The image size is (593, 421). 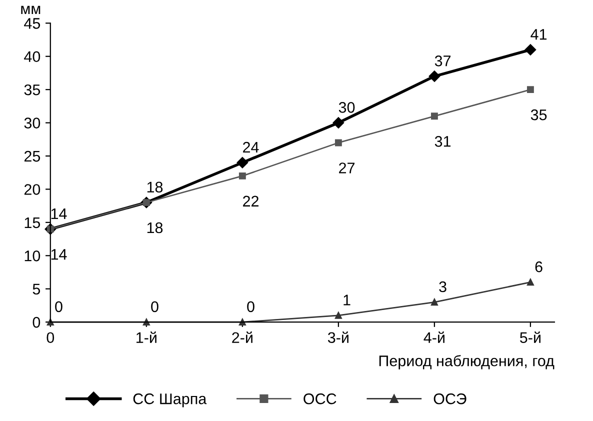 What do you see at coordinates (346, 107) in the screenshot?
I see `data-label: 30` at bounding box center [346, 107].